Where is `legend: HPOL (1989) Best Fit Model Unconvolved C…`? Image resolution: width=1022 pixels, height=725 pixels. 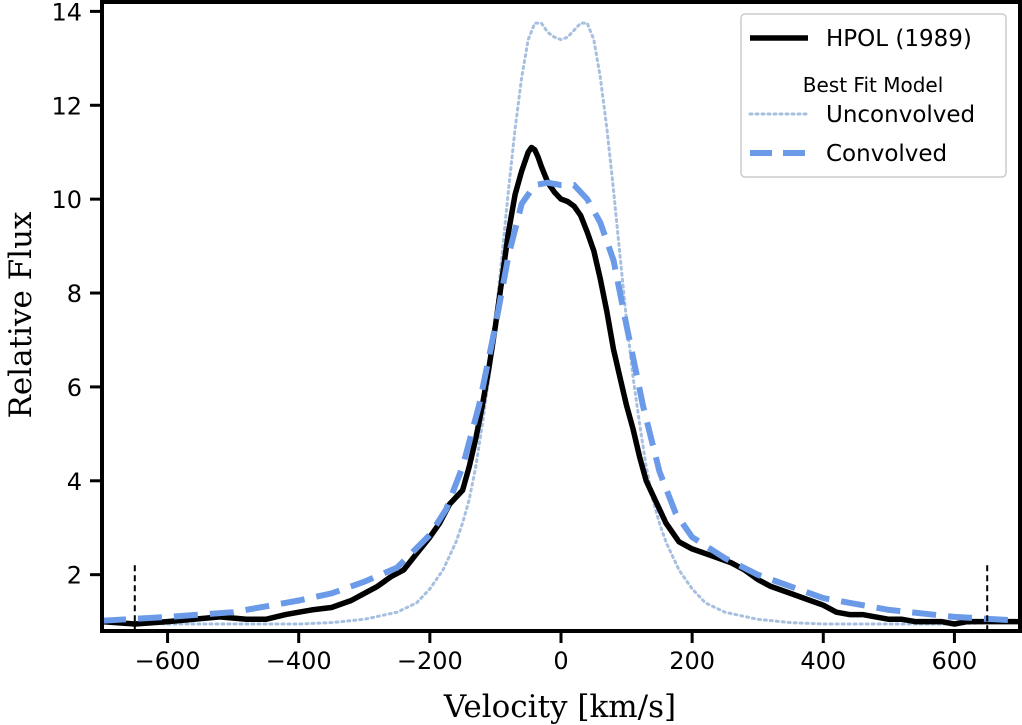
legend: HPOL (1989) Best Fit Model Unconvolved C… is located at coordinates (873, 95).